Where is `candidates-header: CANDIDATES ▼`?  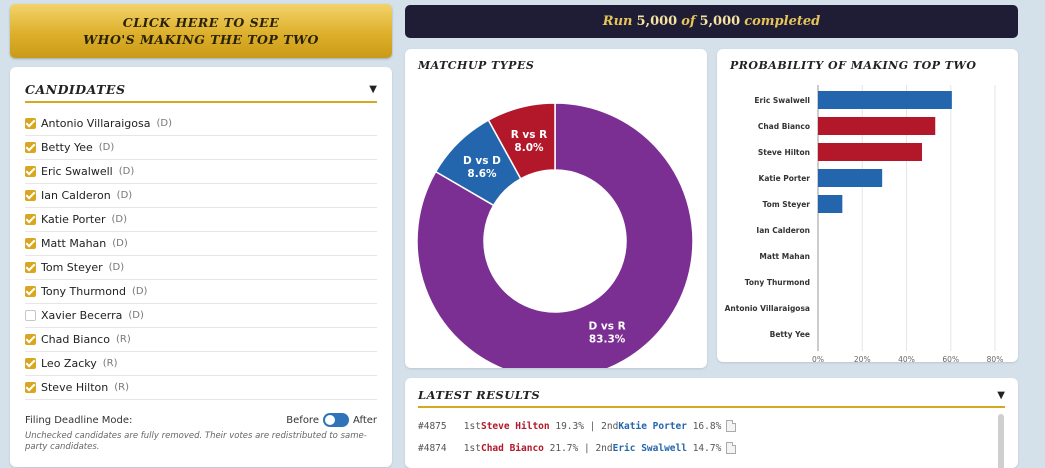 candidates-header: CANDIDATES ▼ is located at coordinates (201, 90).